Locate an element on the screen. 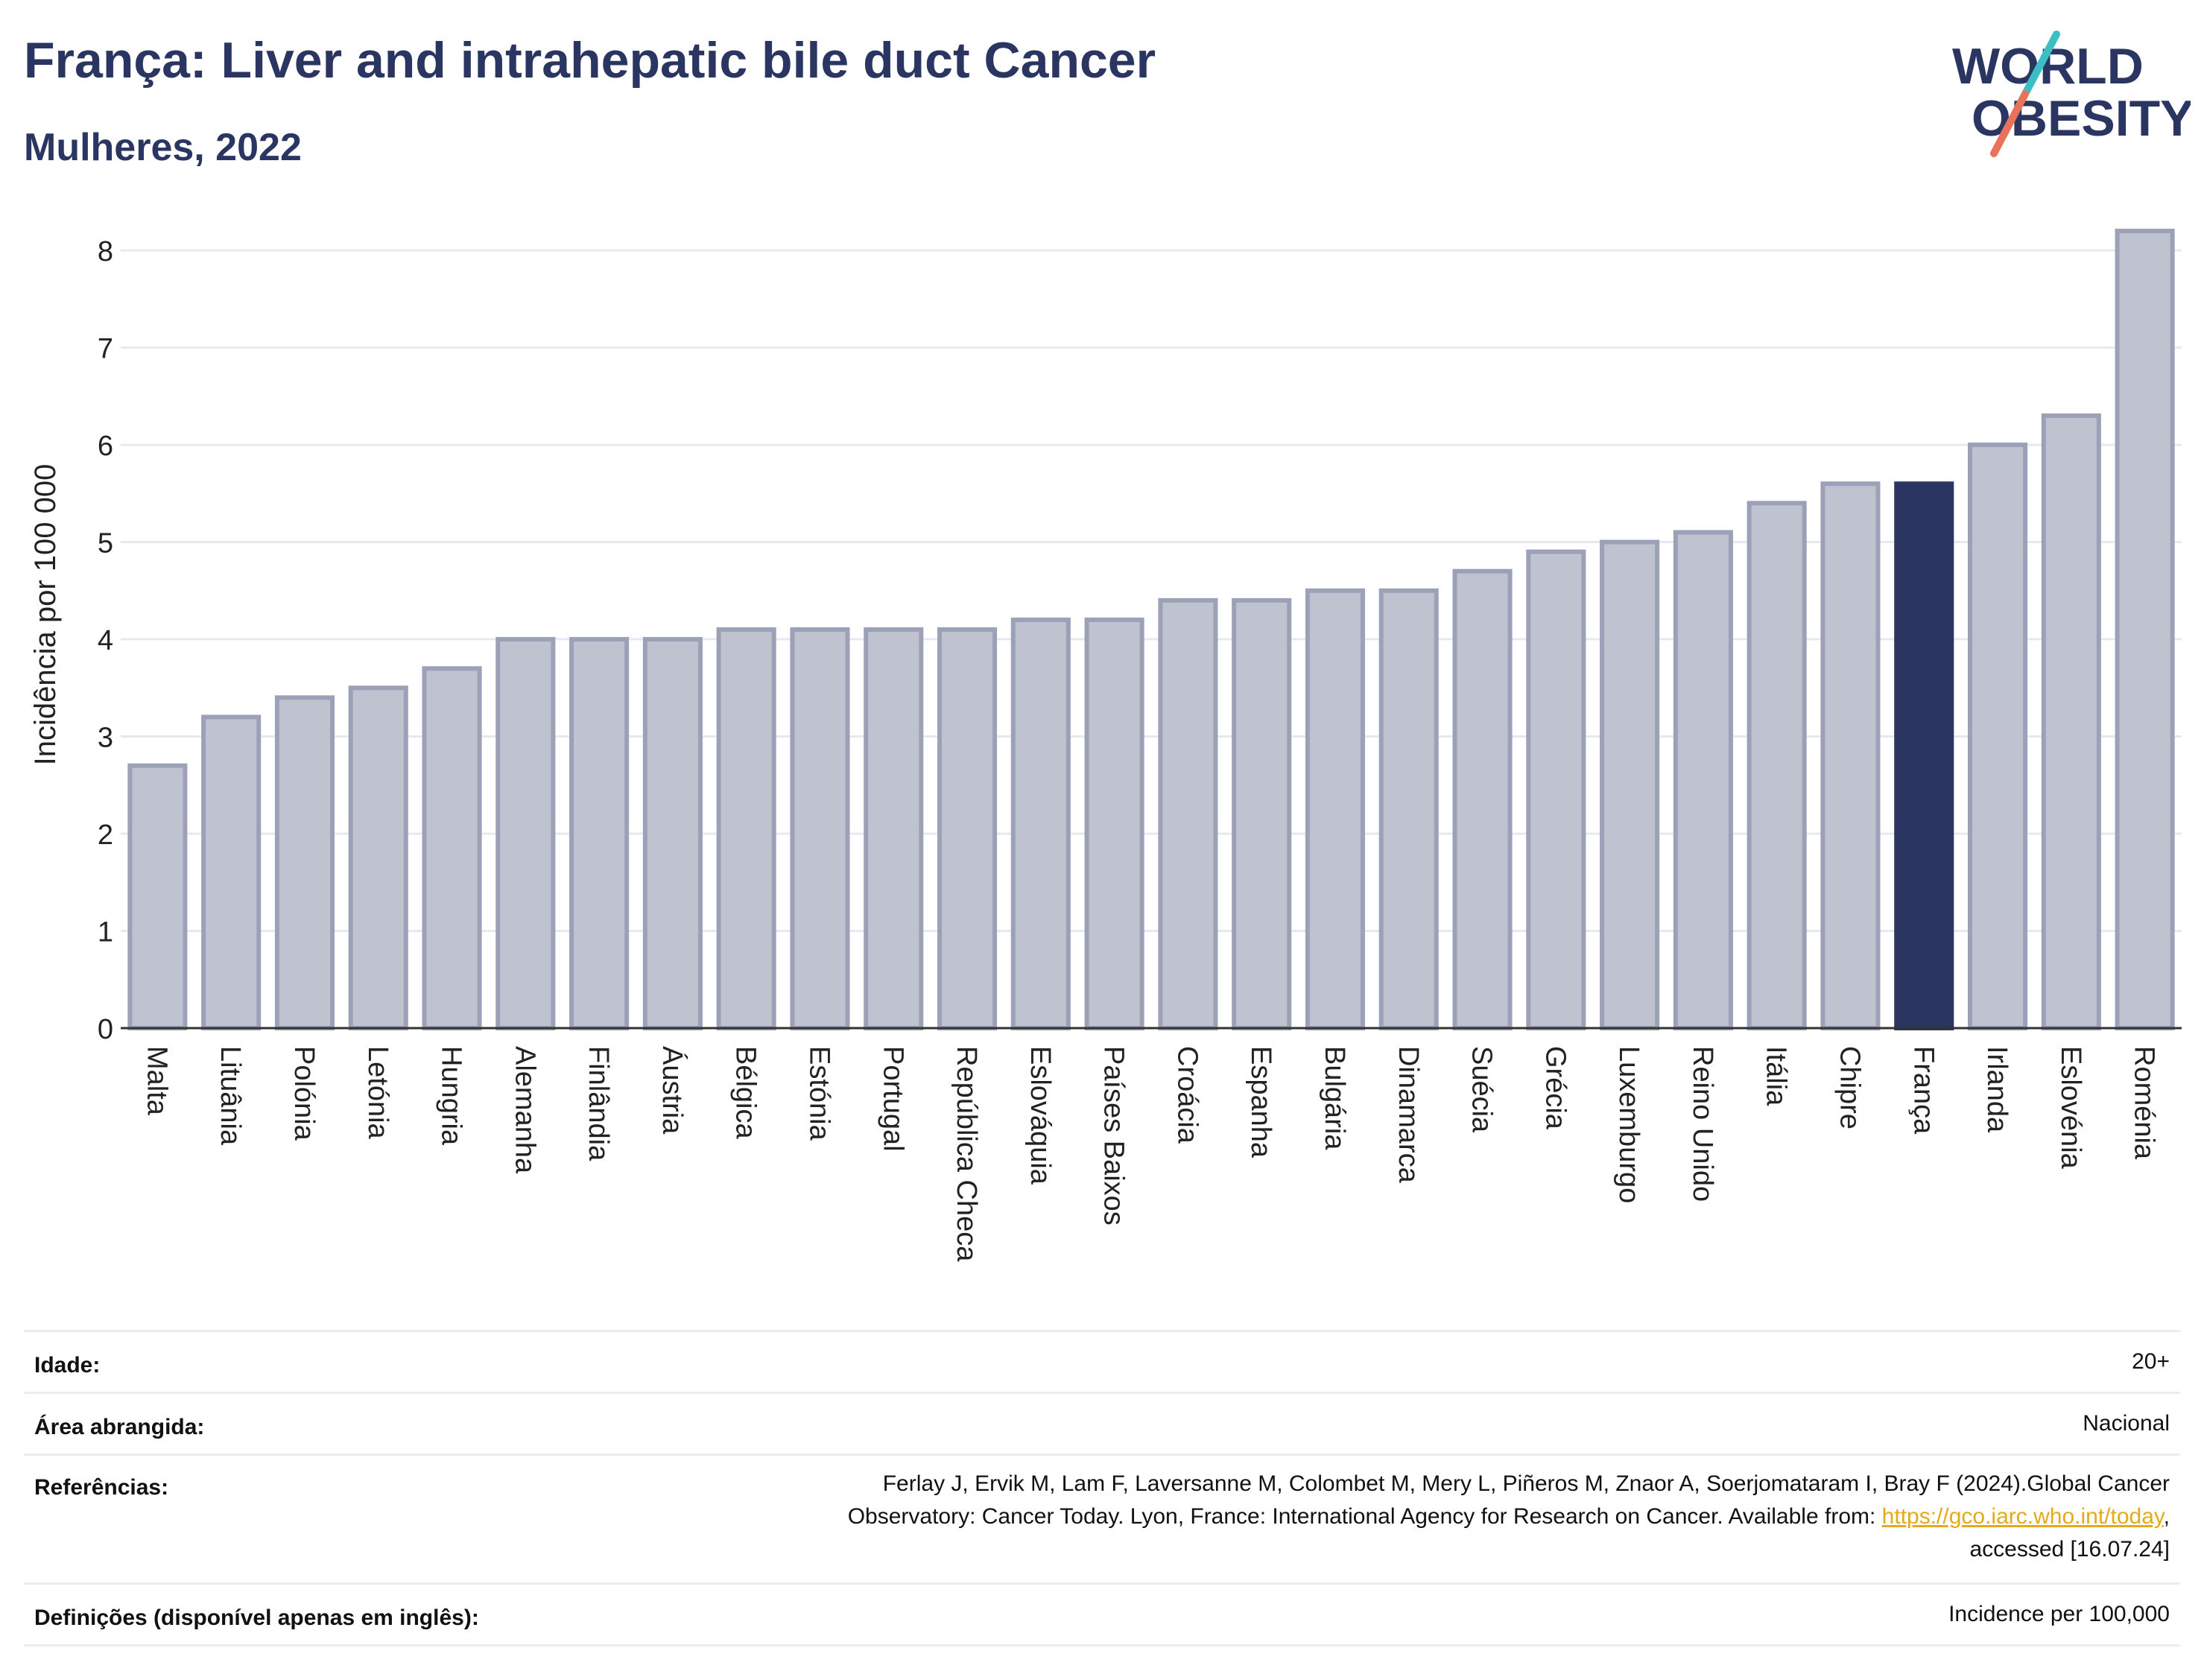 The height and width of the screenshot is (1680, 2204). y-tick-label: 0 is located at coordinates (105, 1029).